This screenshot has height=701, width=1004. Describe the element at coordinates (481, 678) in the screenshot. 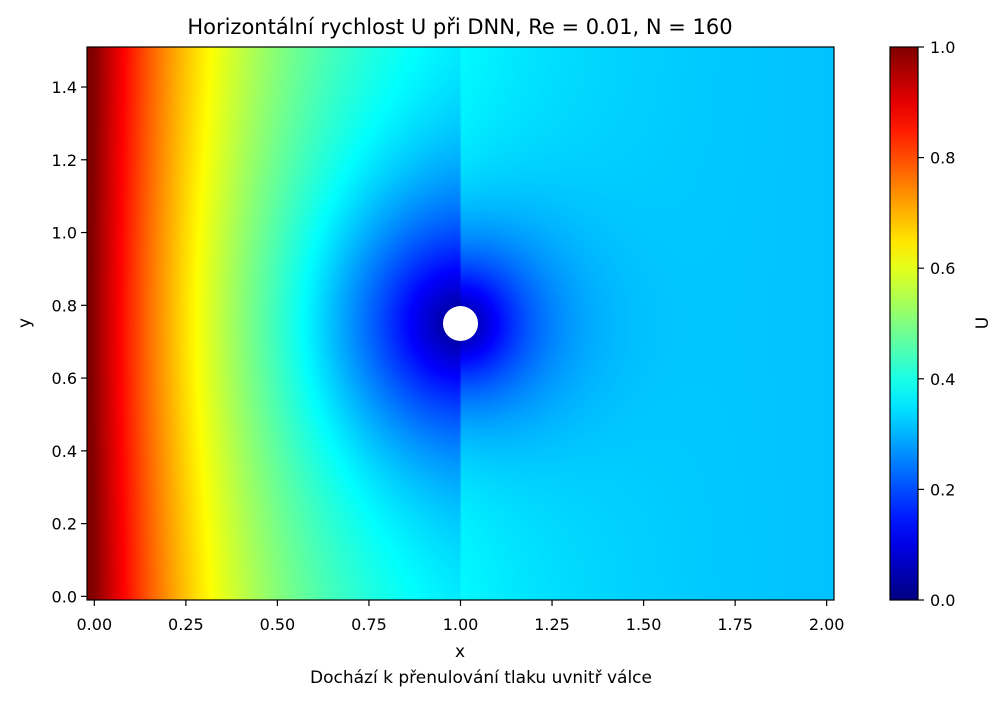

I see `caption: Dochází k přenulování tlaku uvnitř válce` at that location.